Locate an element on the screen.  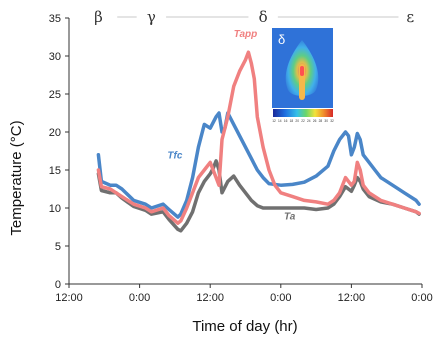
inset-phase-label: δ is located at coordinates (281, 39).